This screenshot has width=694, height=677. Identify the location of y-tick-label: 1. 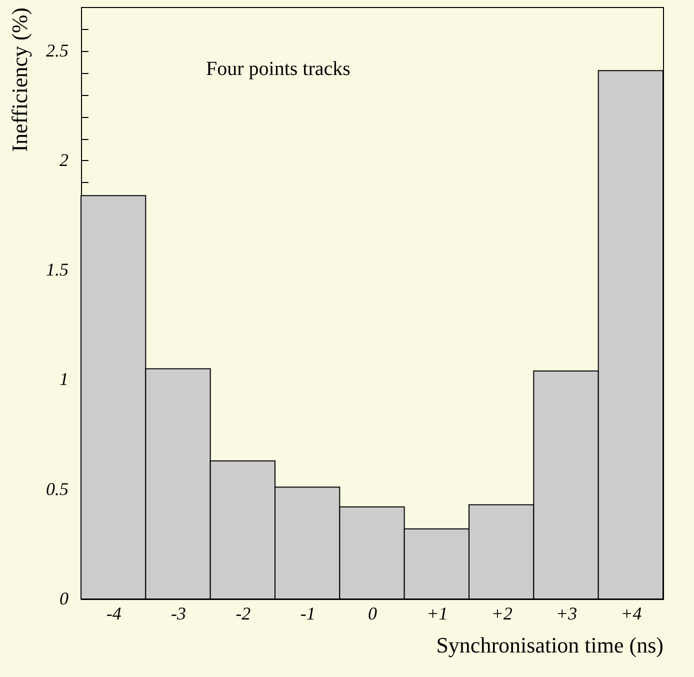
(64, 379).